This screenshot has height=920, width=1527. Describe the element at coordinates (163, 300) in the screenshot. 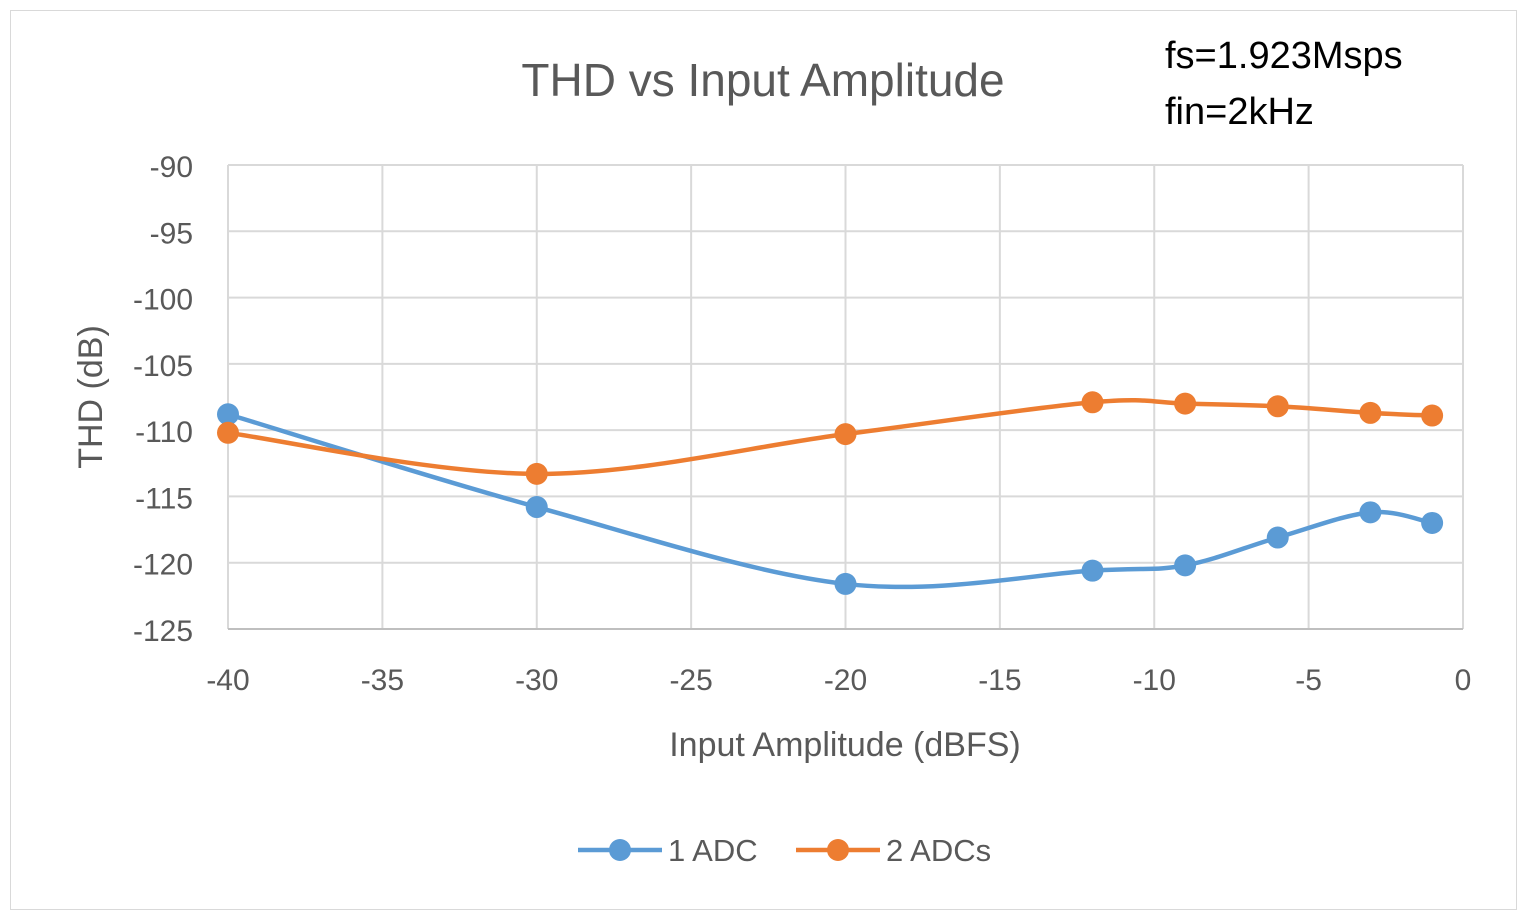

I see `y-tick-label: -100` at that location.